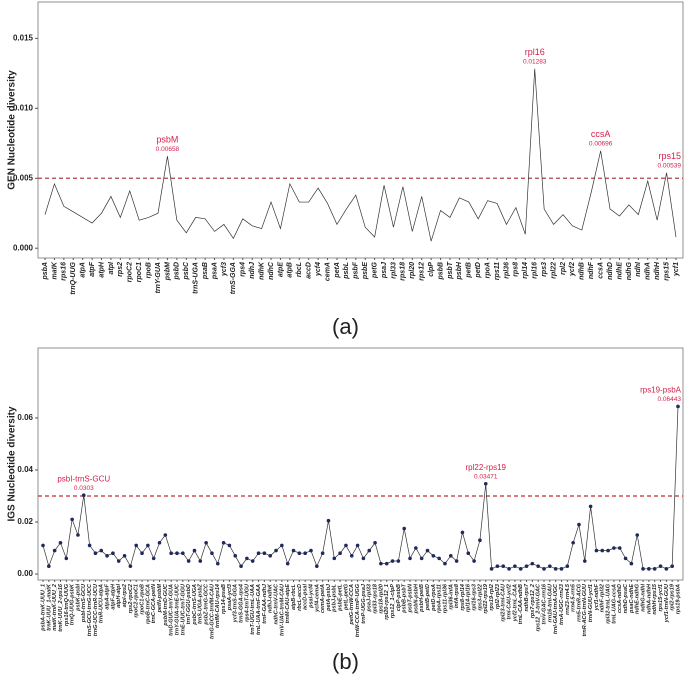 The width and height of the screenshot is (685, 678). I want to click on x-tick-label: rps12_2-trnV-GAC, so click(539, 607).